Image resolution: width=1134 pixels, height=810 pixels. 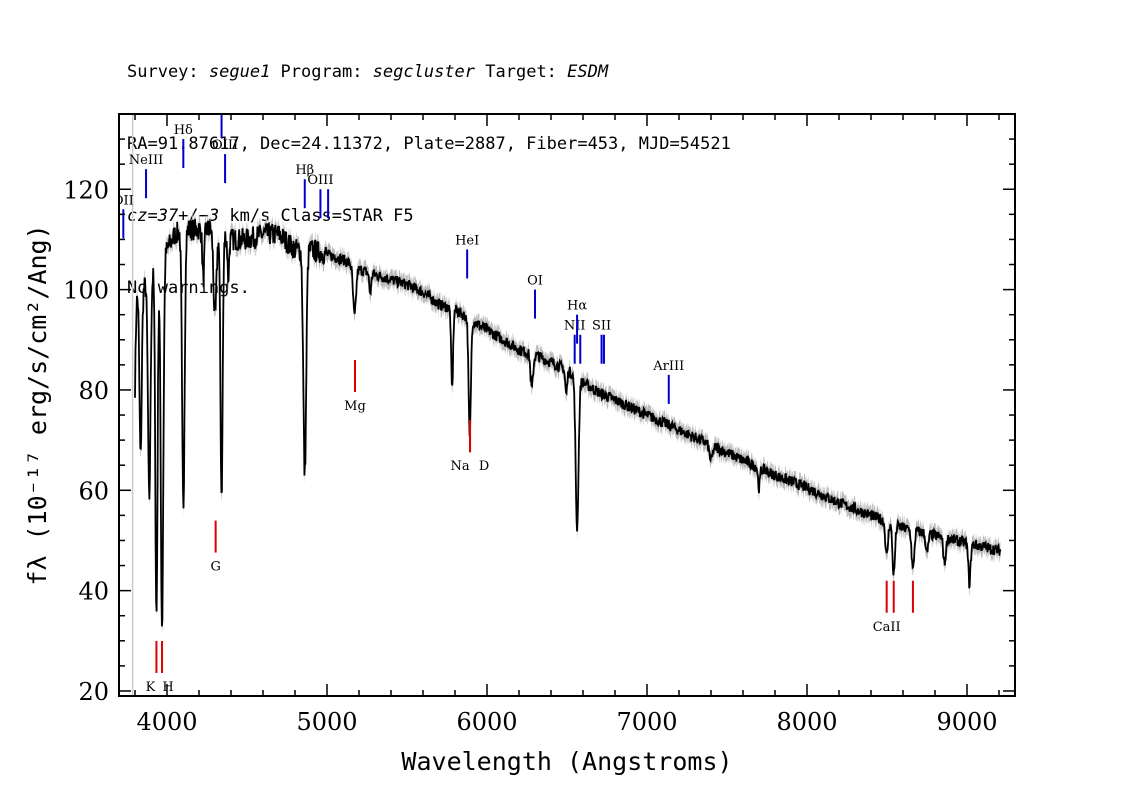 I want to click on absorption-line-label: H, so click(x=167, y=687).